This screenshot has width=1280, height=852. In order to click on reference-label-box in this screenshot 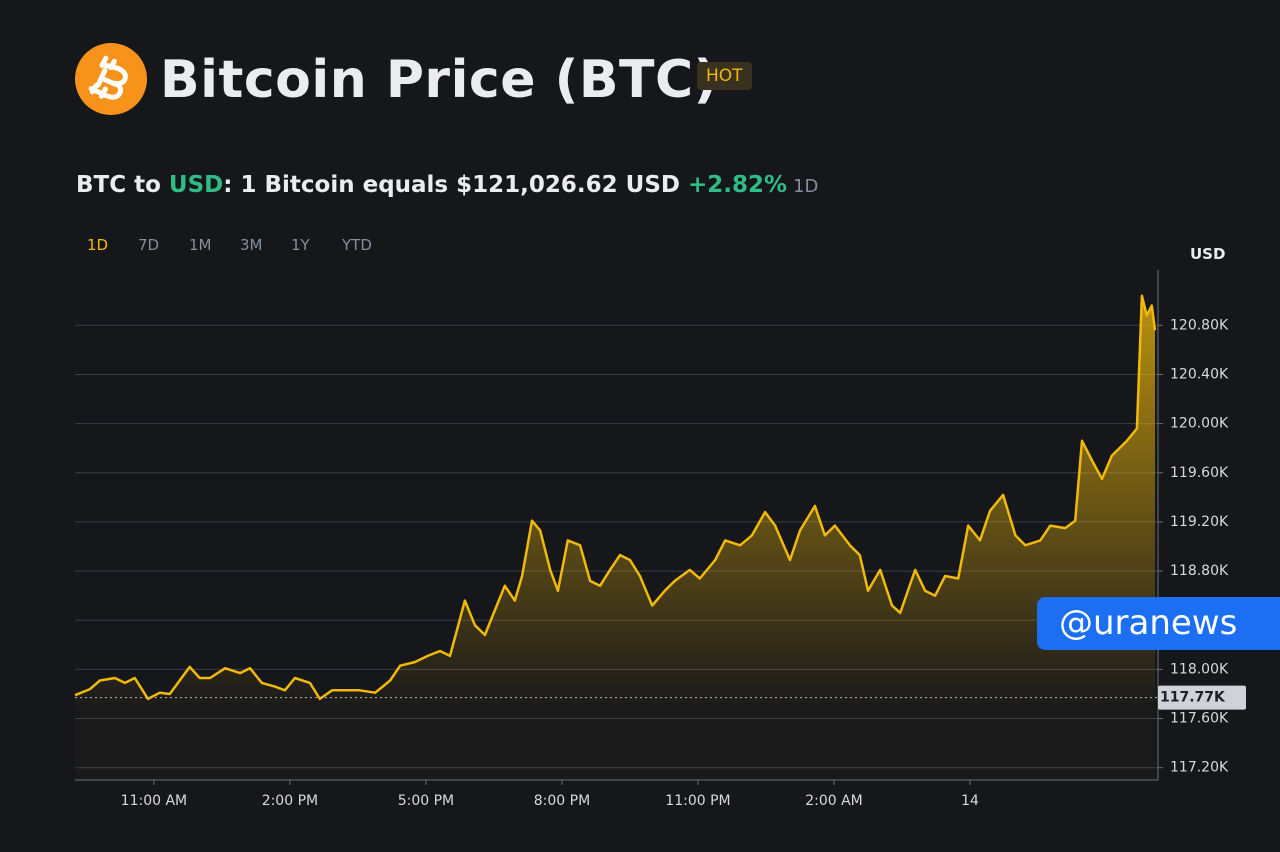, I will do `click(1202, 697)`.